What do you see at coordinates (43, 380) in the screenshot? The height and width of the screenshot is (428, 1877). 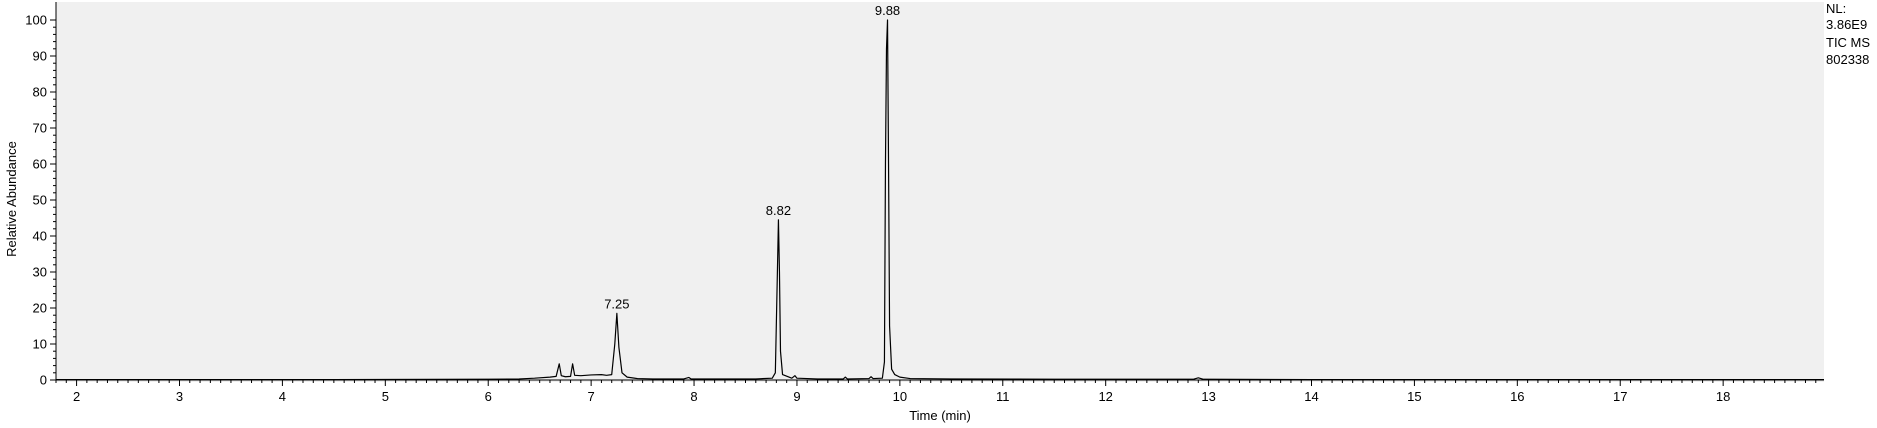 I see `y-tick-label: 0` at bounding box center [43, 380].